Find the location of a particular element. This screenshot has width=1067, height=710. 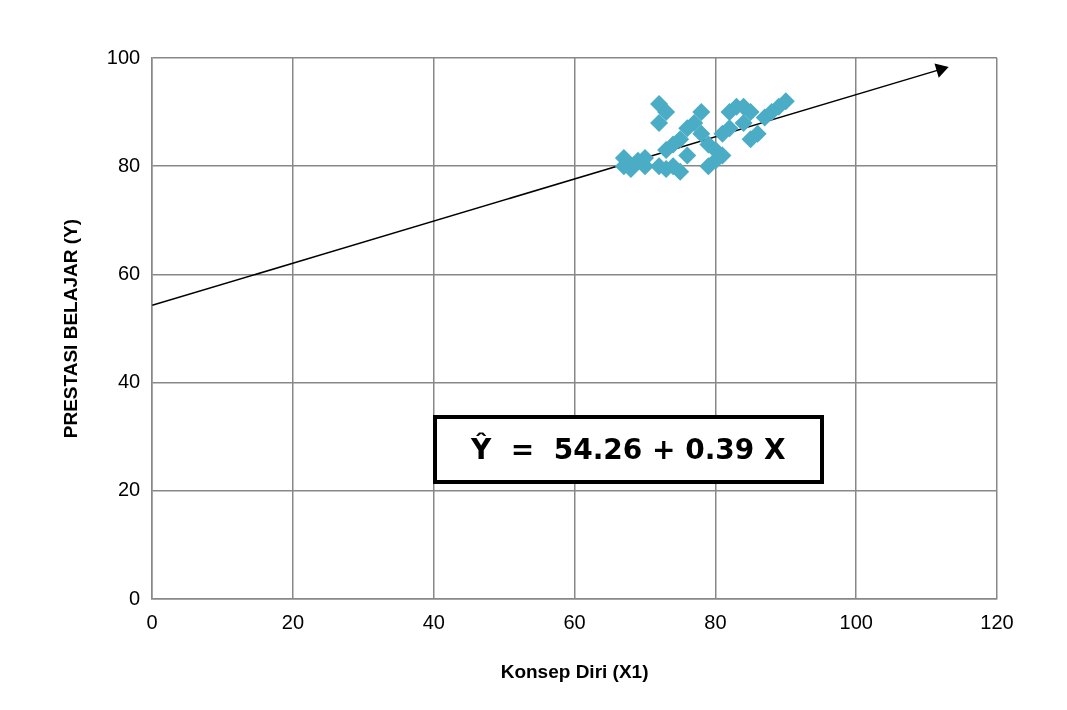

x-tick-label: 0 is located at coordinates (152, 621).